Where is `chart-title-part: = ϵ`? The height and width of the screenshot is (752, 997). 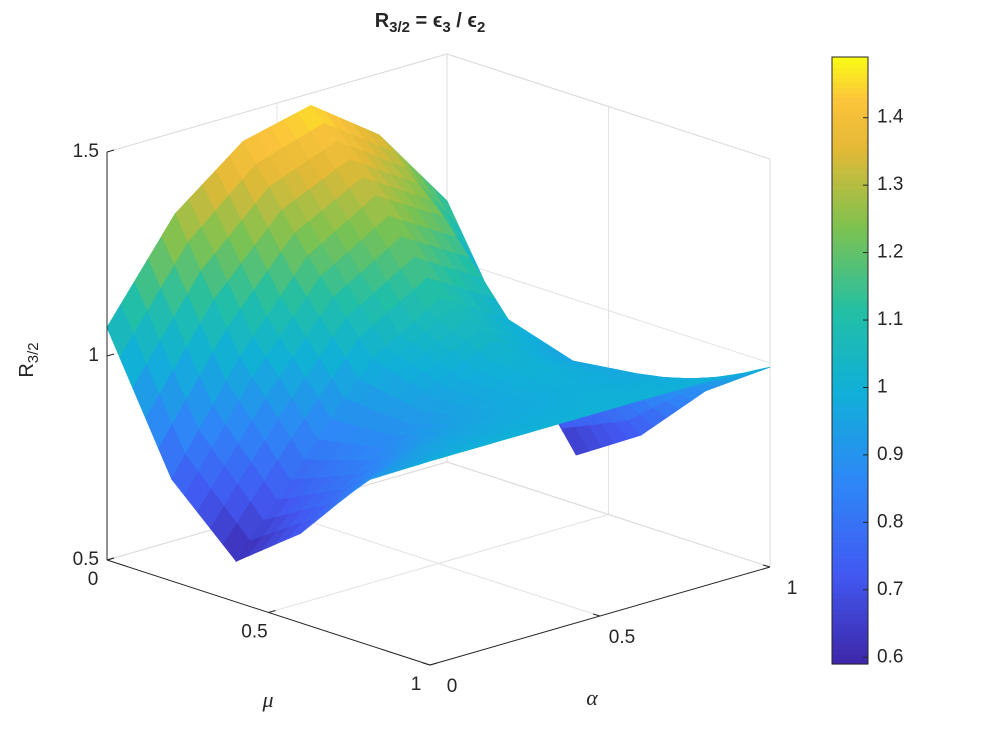 chart-title-part: = ϵ is located at coordinates (426, 21).